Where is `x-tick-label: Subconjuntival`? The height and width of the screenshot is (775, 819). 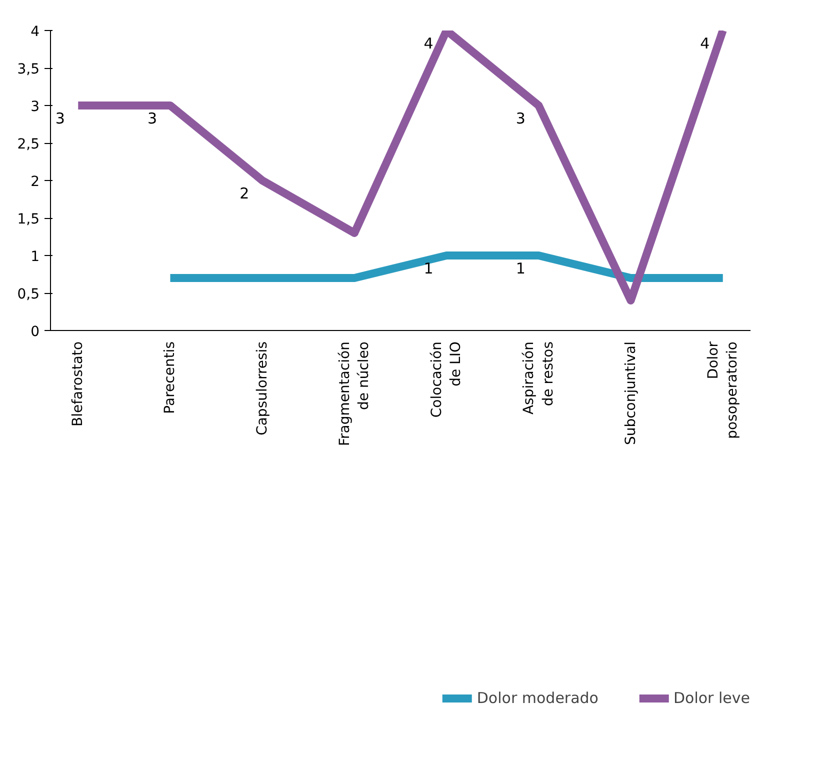
x-tick-label: Subconjuntival is located at coordinates (630, 393).